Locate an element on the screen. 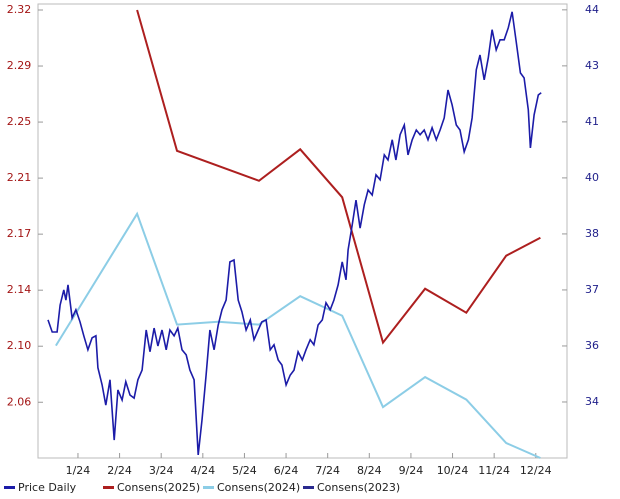  legend-label: Price Daily is located at coordinates (47, 487).